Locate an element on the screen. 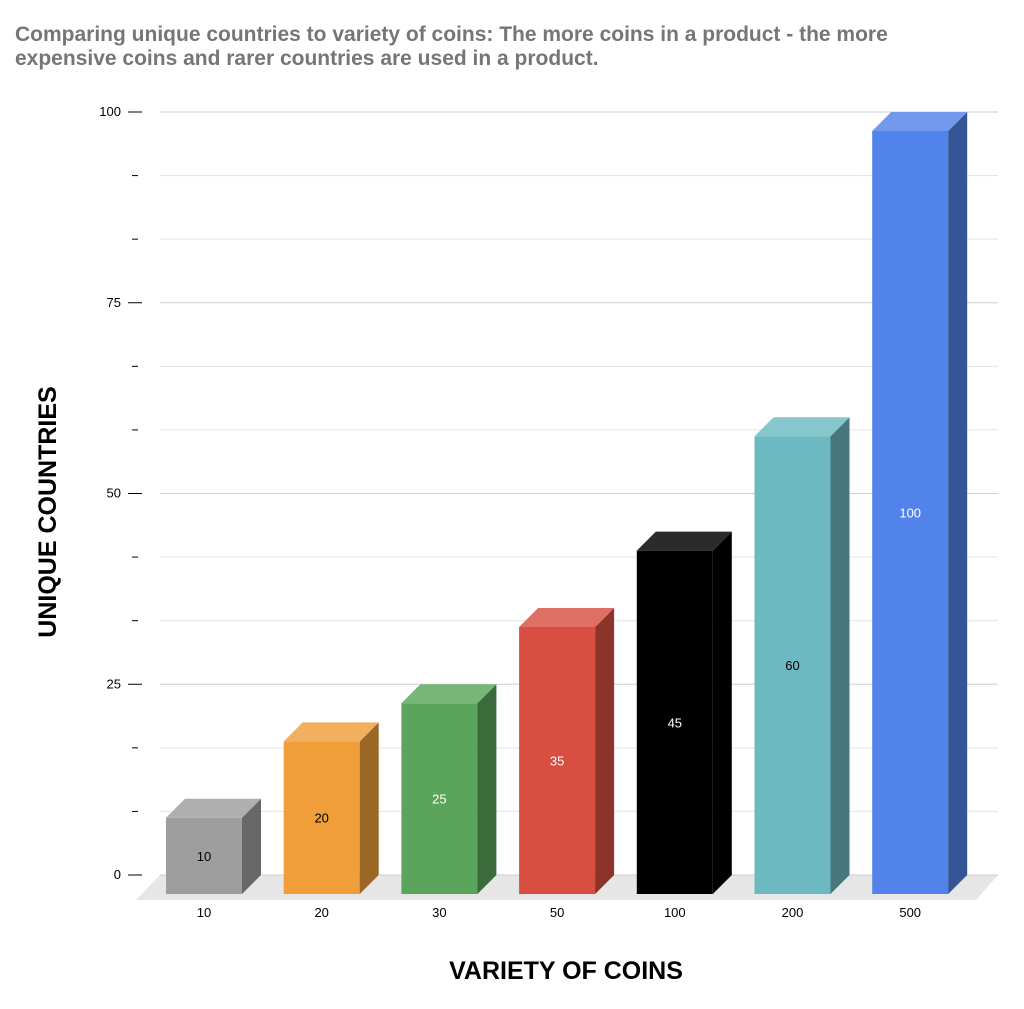  bar-value-label: 45 is located at coordinates (675, 722).